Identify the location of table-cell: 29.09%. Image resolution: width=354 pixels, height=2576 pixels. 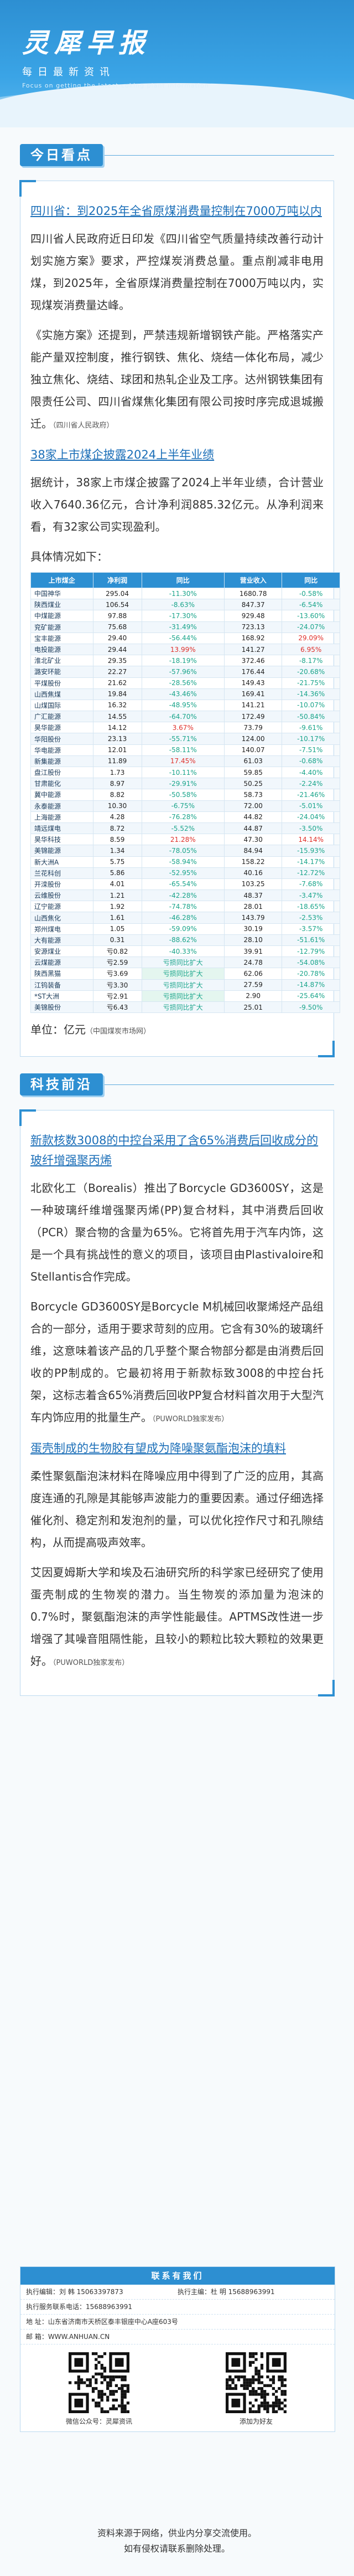
(311, 638).